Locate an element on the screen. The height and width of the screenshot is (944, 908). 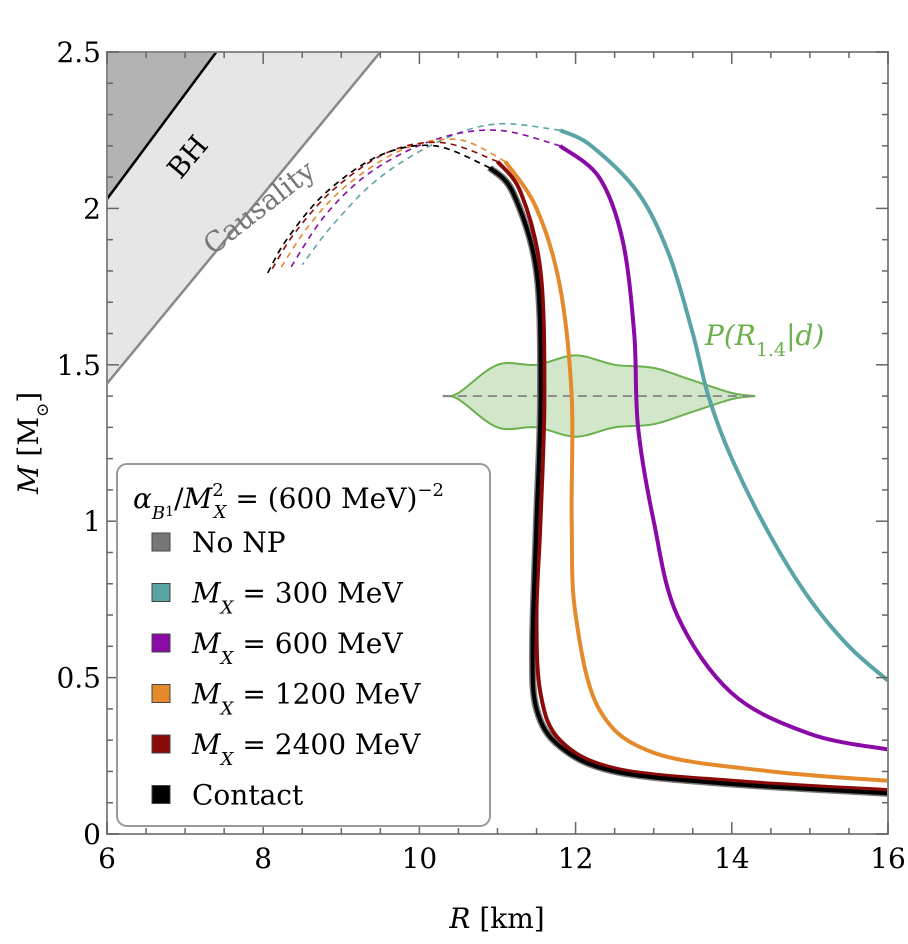
legend-label: MX = 600 MeV is located at coordinates (297, 648).